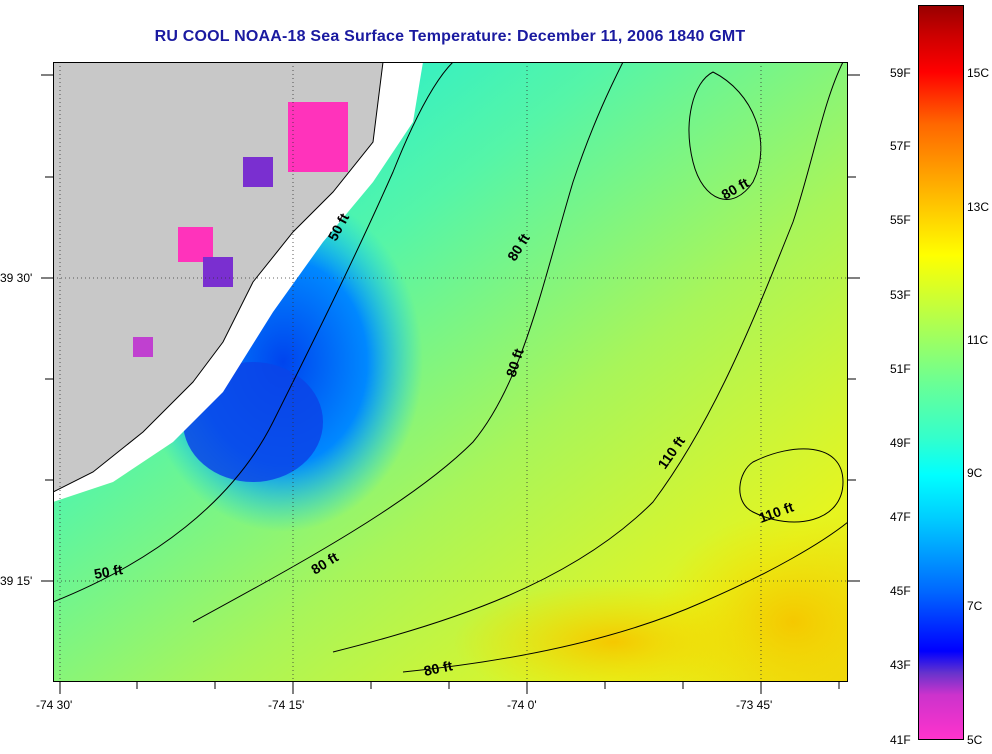 The width and height of the screenshot is (992, 754). I want to click on contour-deep-south, so click(625, 597).